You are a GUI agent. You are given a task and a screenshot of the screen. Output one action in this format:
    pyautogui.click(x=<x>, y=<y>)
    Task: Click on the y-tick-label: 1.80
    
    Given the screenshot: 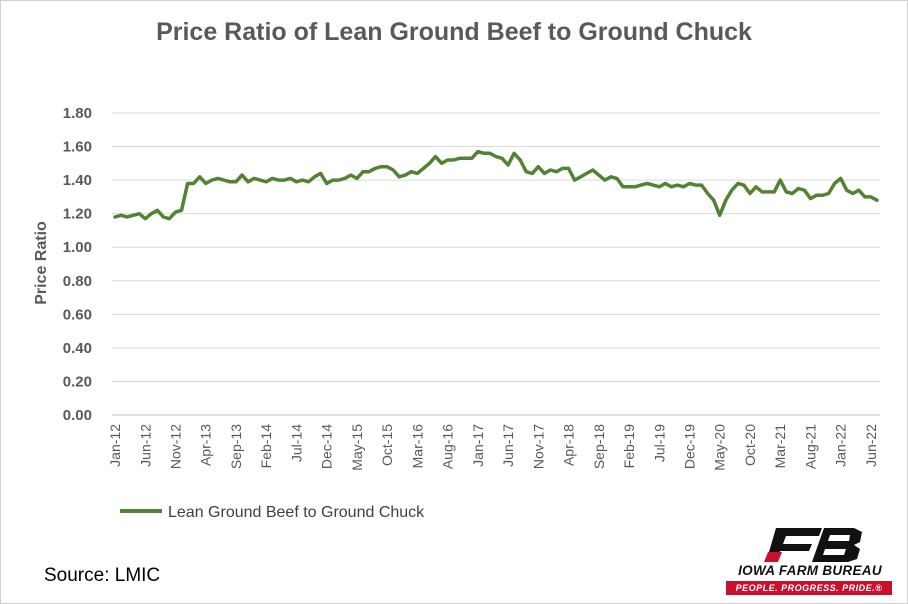 What is the action you would take?
    pyautogui.click(x=77, y=113)
    